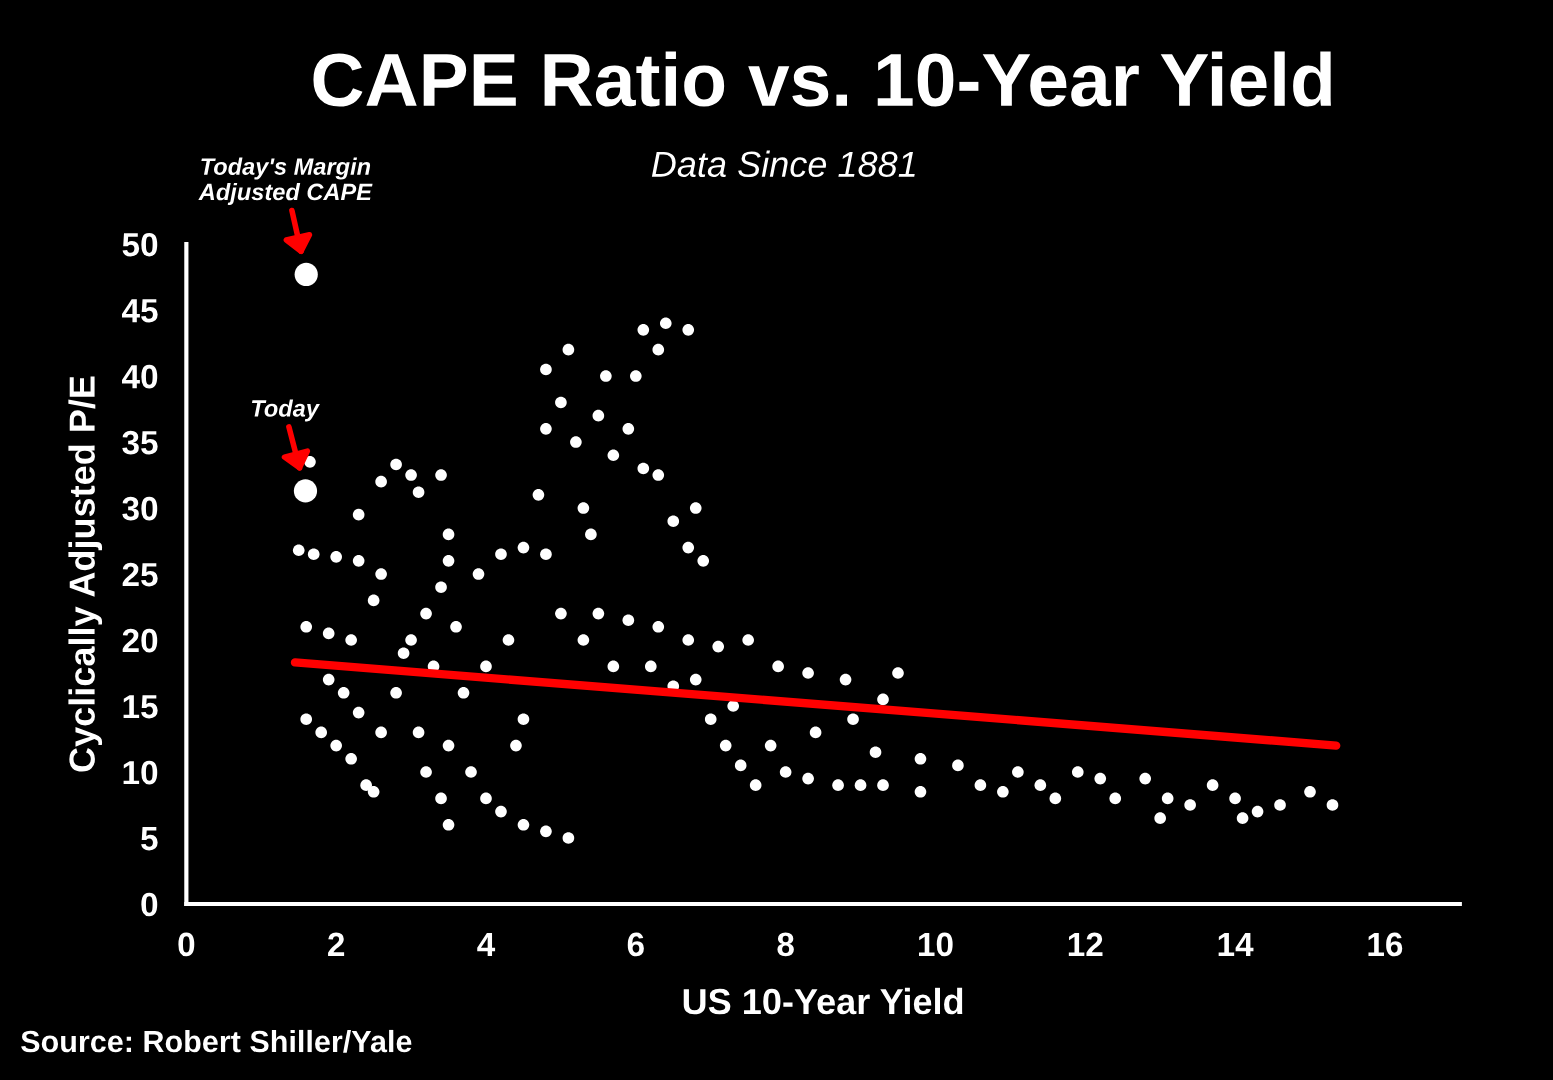 This screenshot has height=1080, width=1553. I want to click on x-tick-label: 12, so click(1085, 944).